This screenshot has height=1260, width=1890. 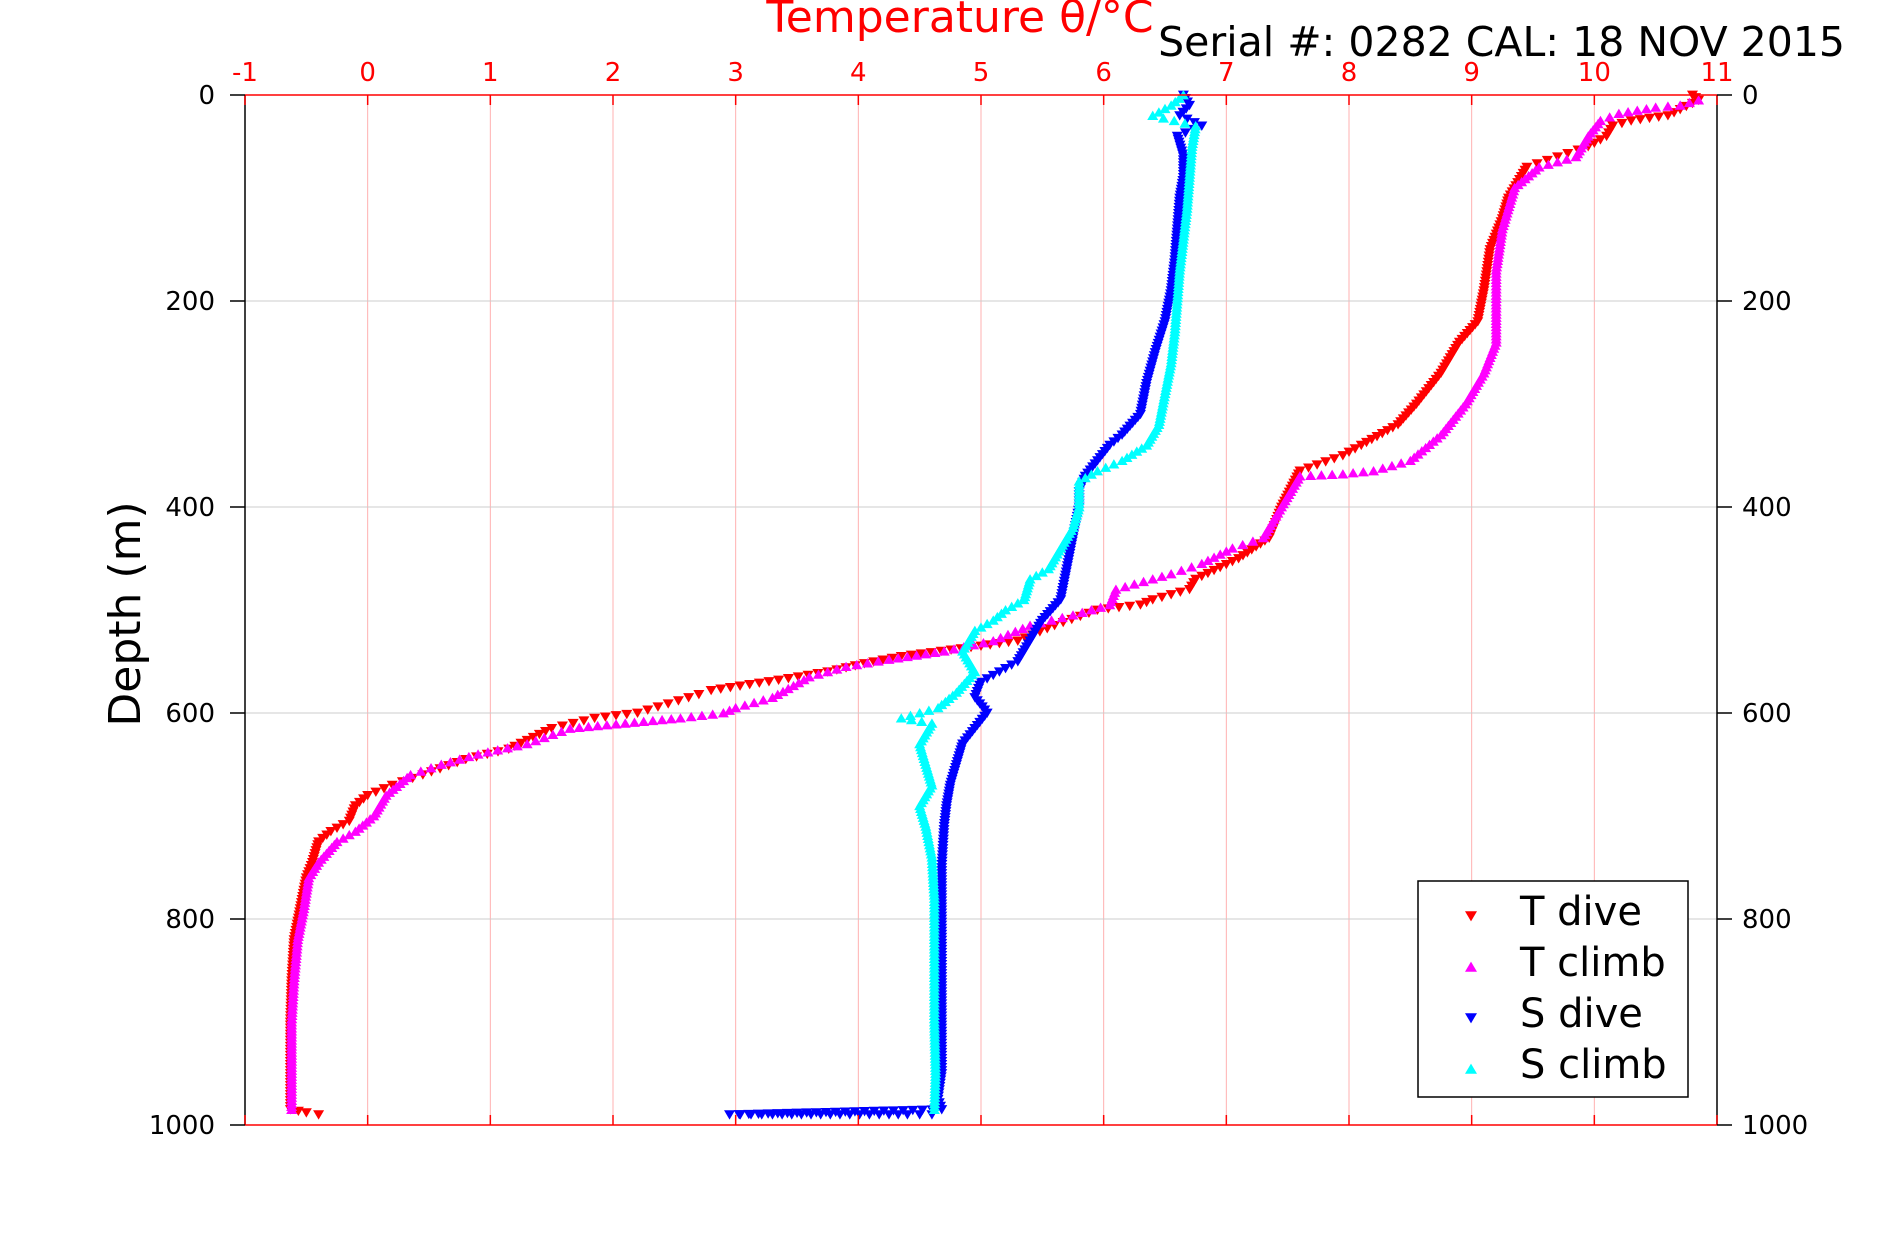 I want to click on y-tick-label-right: 600, so click(x=1767, y=714).